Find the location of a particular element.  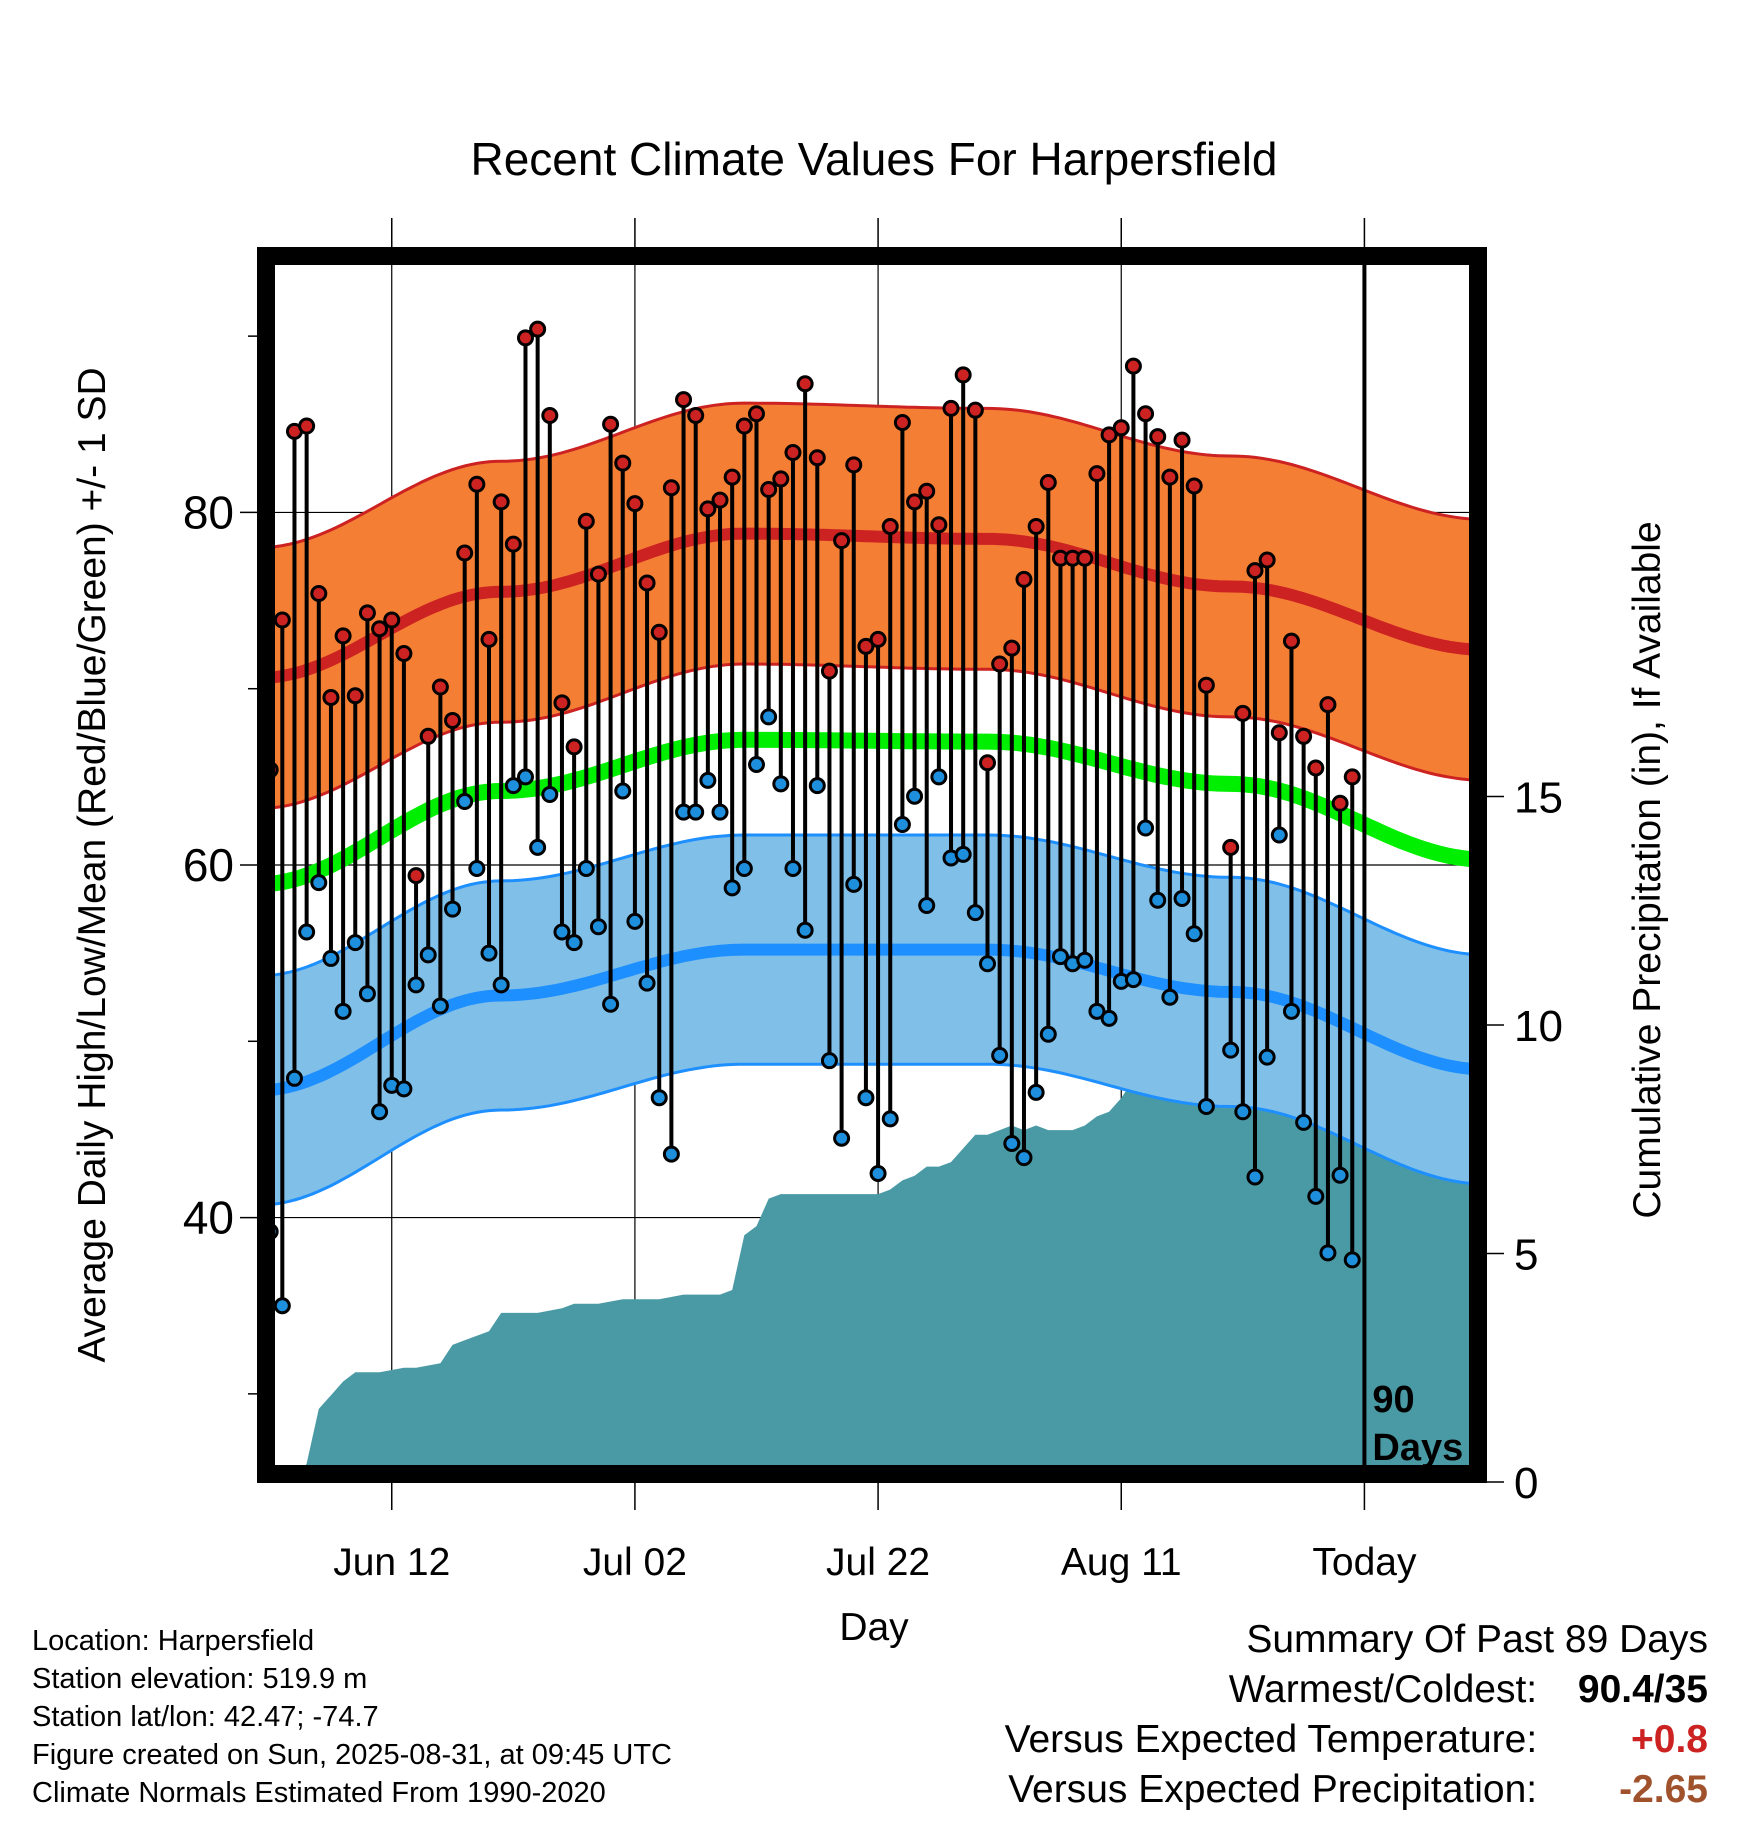

latlon-text: Station lat/lon: 42.47; -74.7 is located at coordinates (205, 1717).